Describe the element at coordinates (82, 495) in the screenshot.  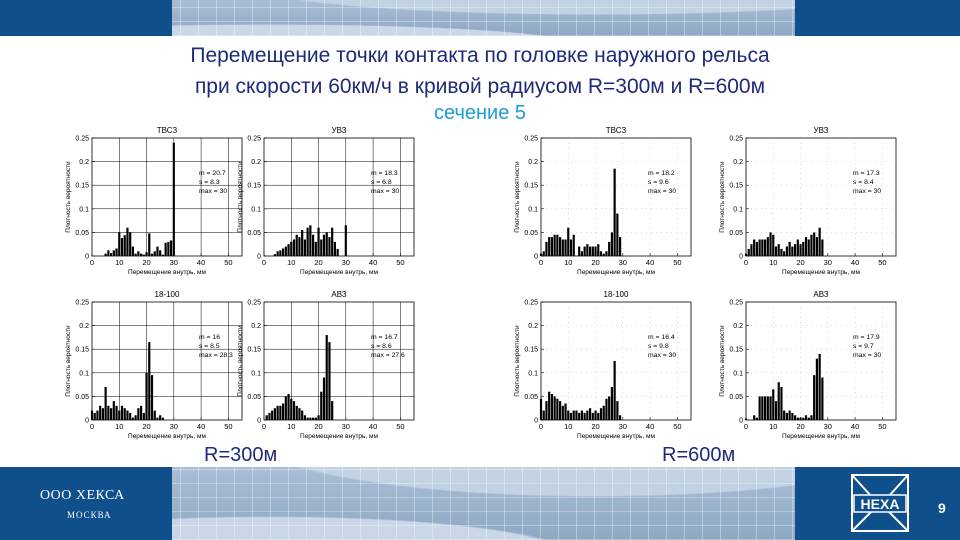
I see `company-name: ООО ХЕКСА` at that location.